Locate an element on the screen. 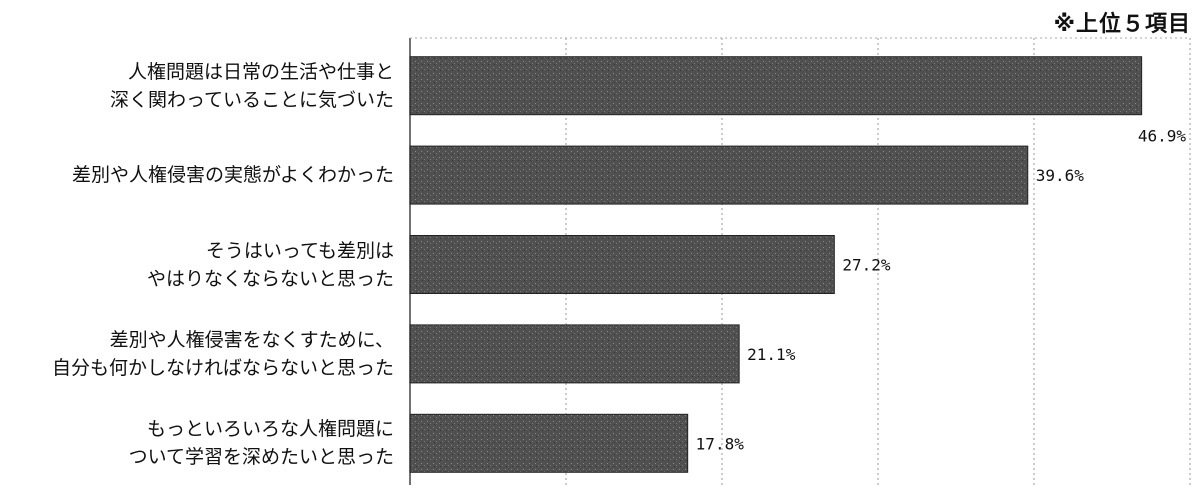 The height and width of the screenshot is (490, 1199). category-label: 人権問題は日常の生活や仕事と深く関わっていることに気づいた is located at coordinates (252, 86).